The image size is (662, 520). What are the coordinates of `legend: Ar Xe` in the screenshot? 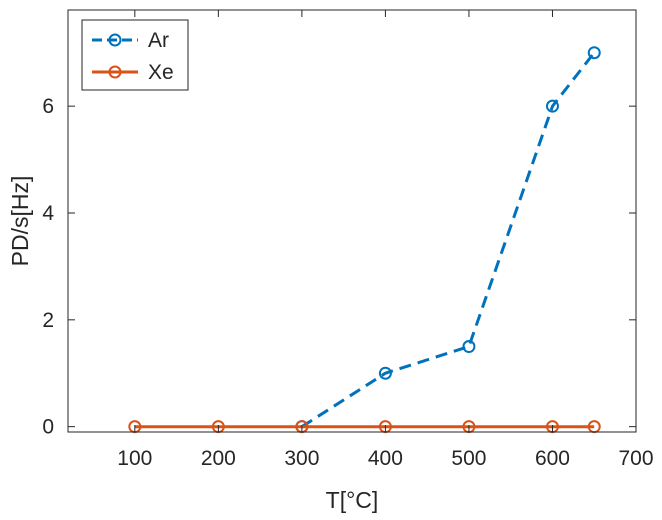 It's located at (135, 55).